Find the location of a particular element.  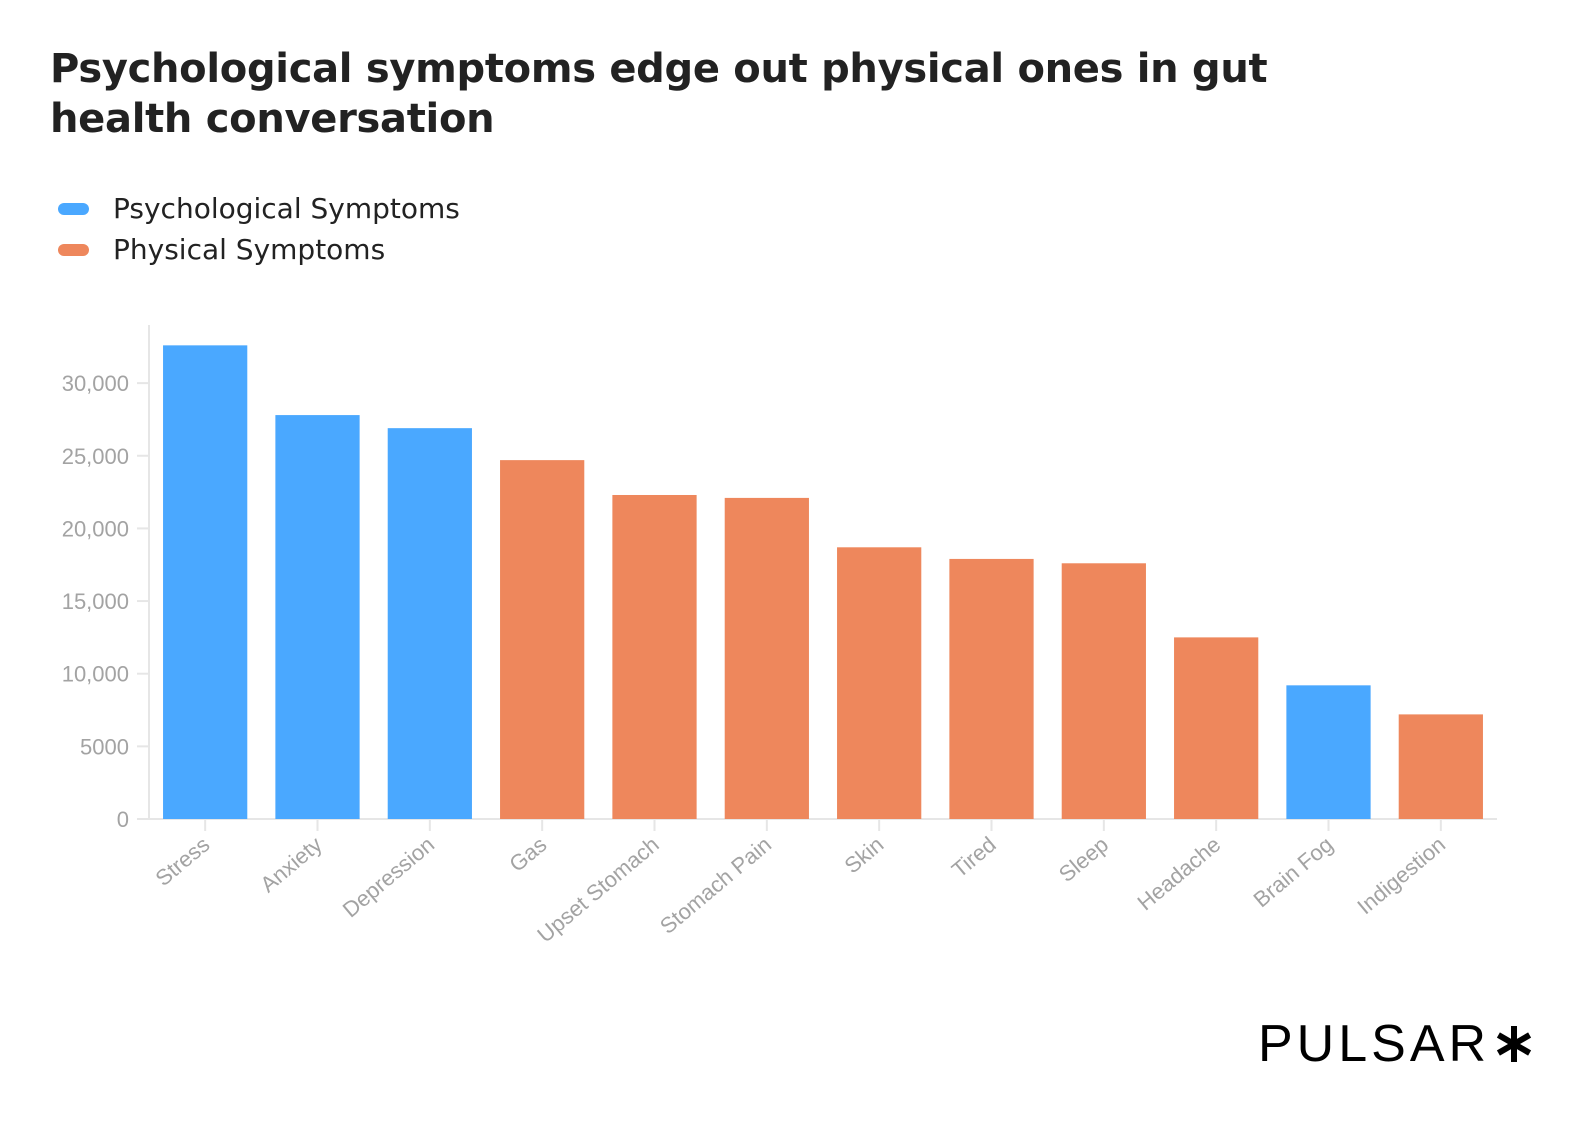

bar-depression is located at coordinates (429, 623).